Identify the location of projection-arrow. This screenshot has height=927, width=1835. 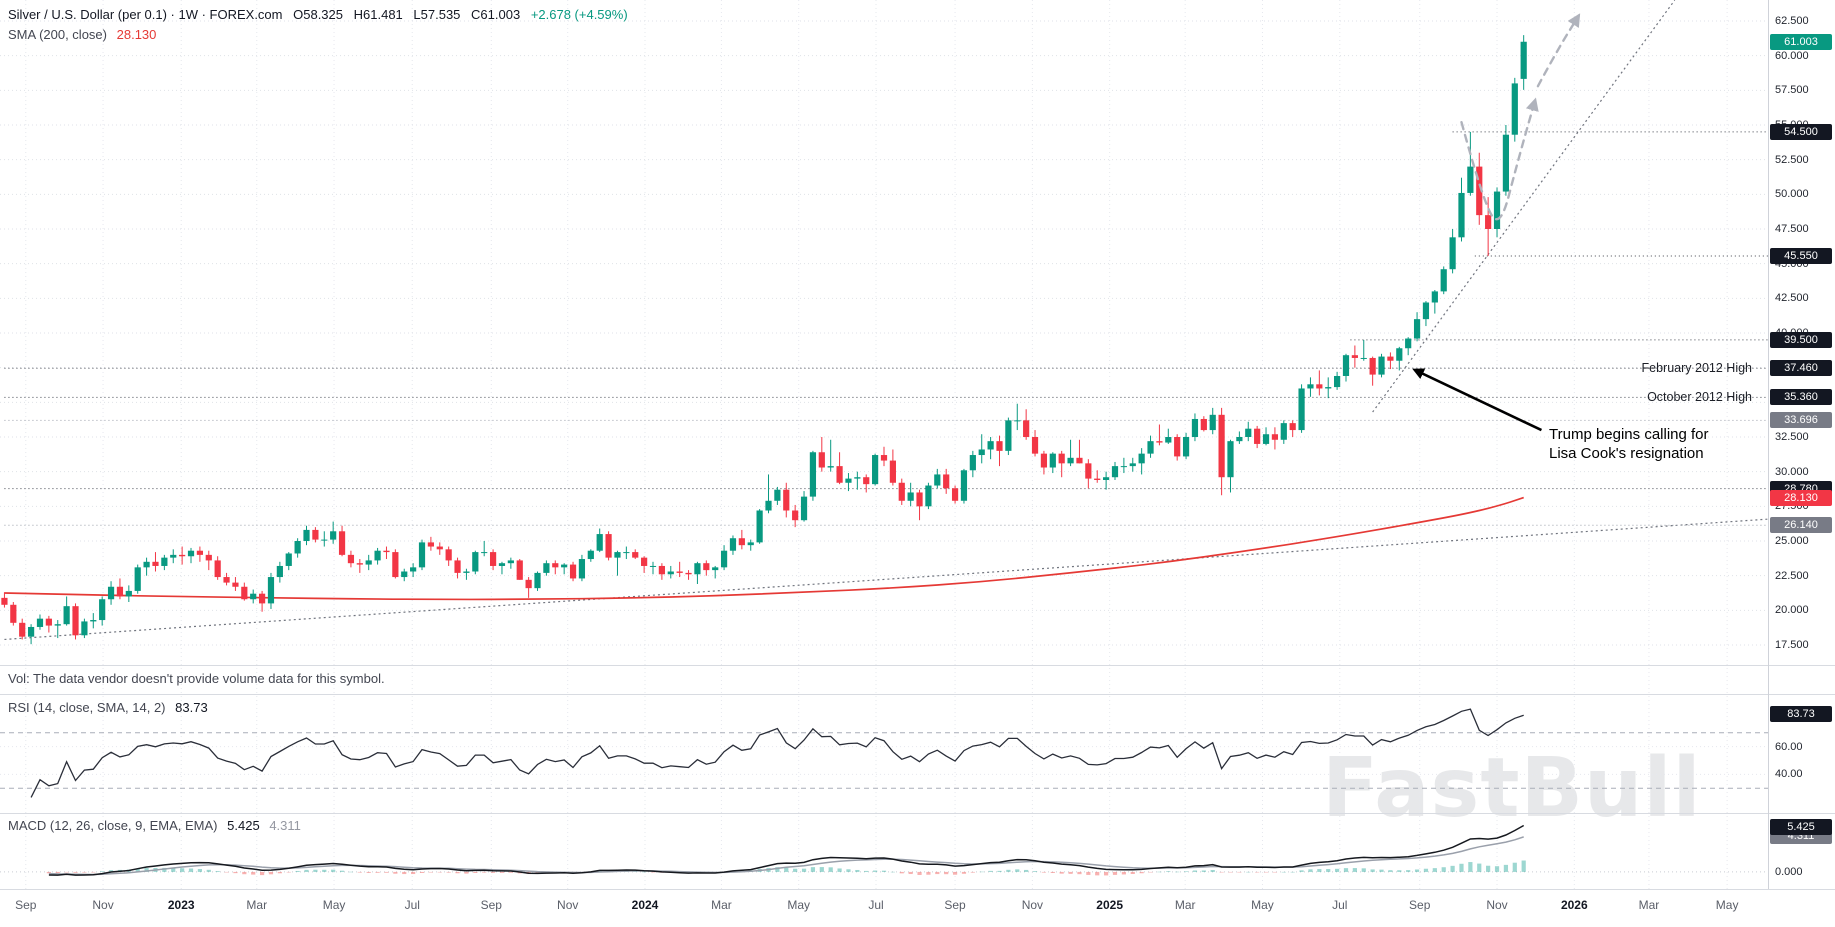
(1558, 50).